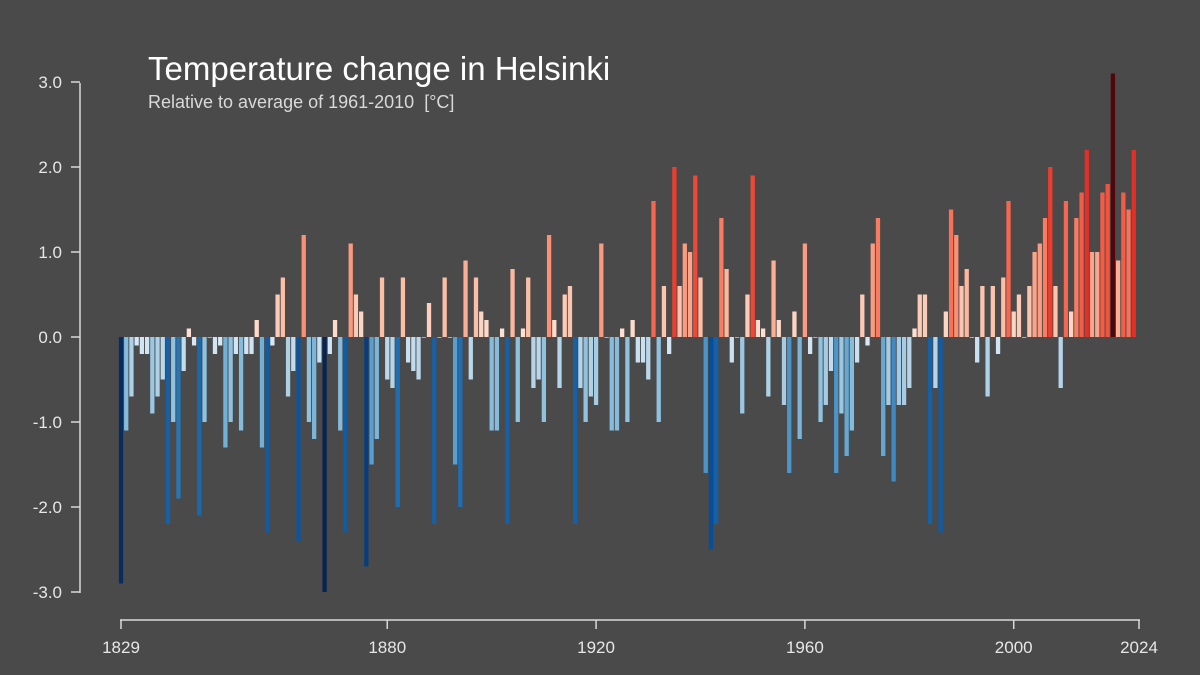  I want to click on bar-1935, so click(674, 252).